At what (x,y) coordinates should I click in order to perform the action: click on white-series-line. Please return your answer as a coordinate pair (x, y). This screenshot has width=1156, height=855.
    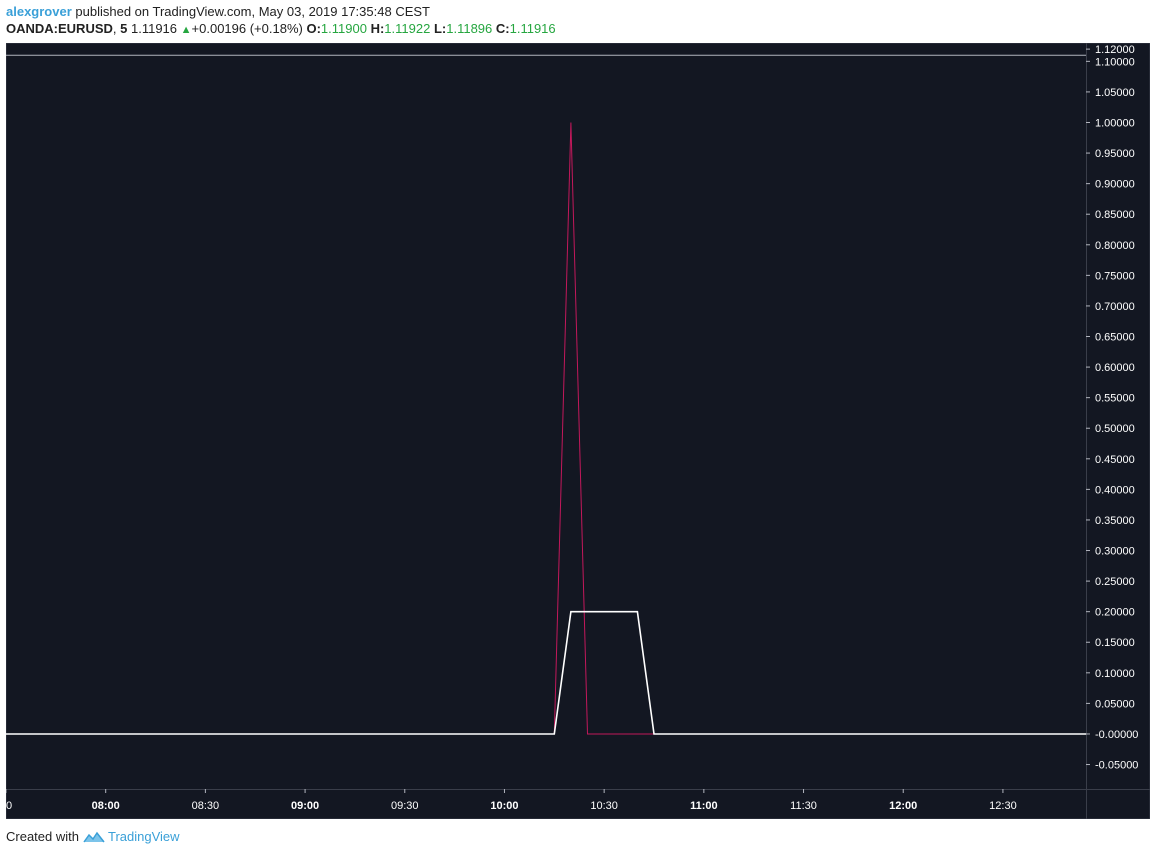
    Looking at the image, I should click on (546, 672).